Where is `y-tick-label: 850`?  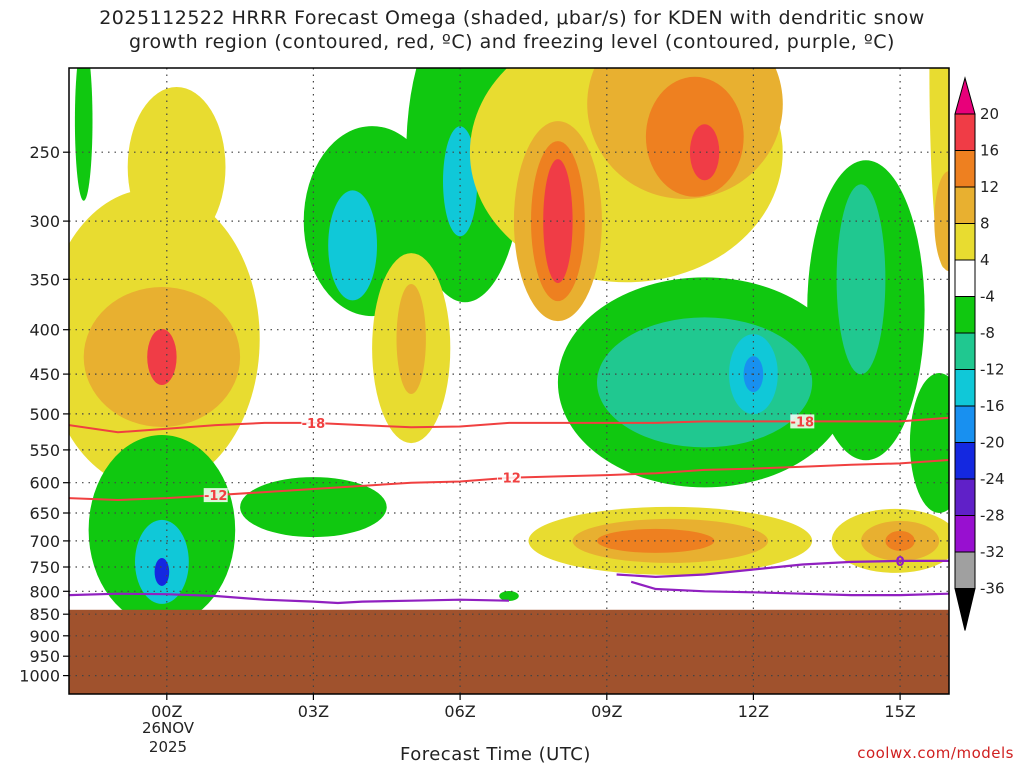
y-tick-label: 850 is located at coordinates (44, 614).